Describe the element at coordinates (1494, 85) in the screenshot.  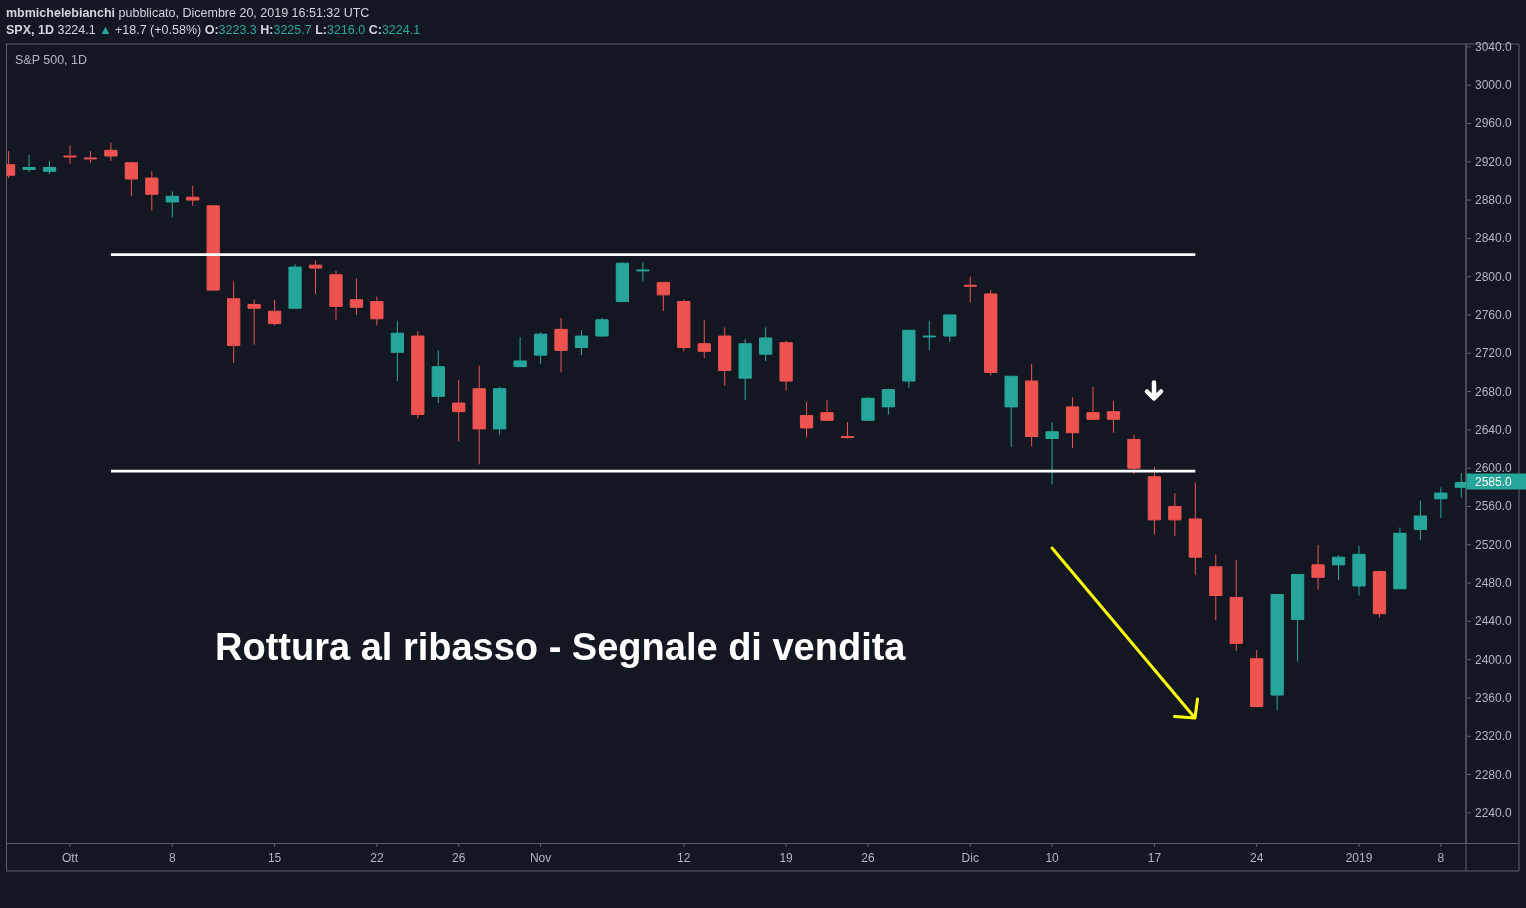
I see `y-tick-label: 3000.0` at that location.